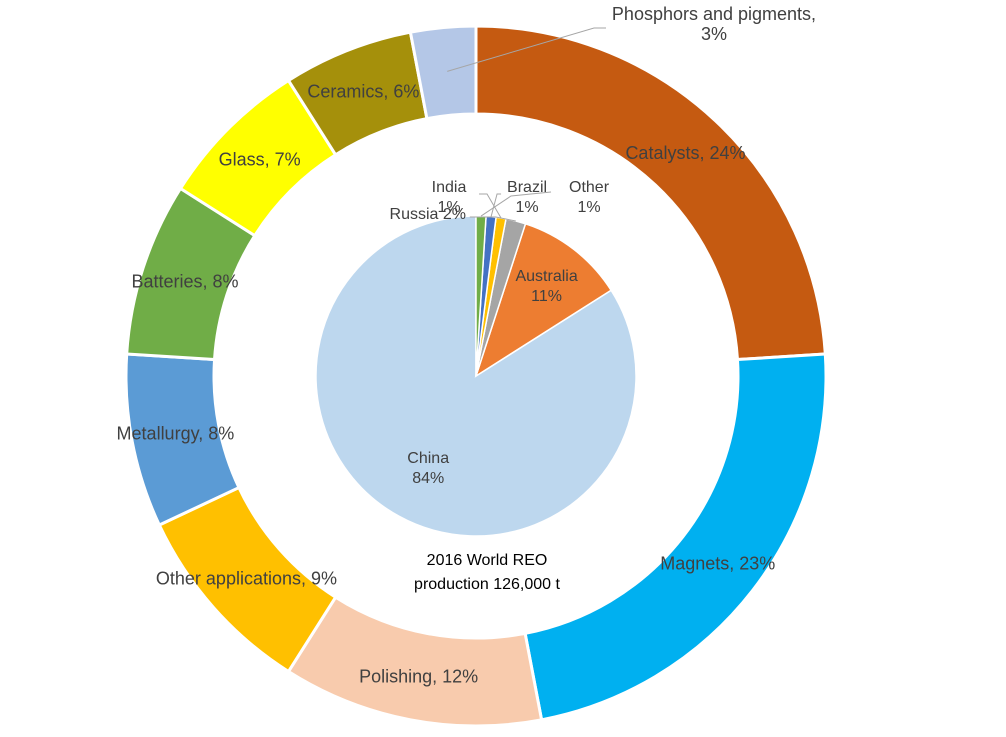 This screenshot has height=737, width=1006. I want to click on inner-label-china: China 84%, so click(428, 468).